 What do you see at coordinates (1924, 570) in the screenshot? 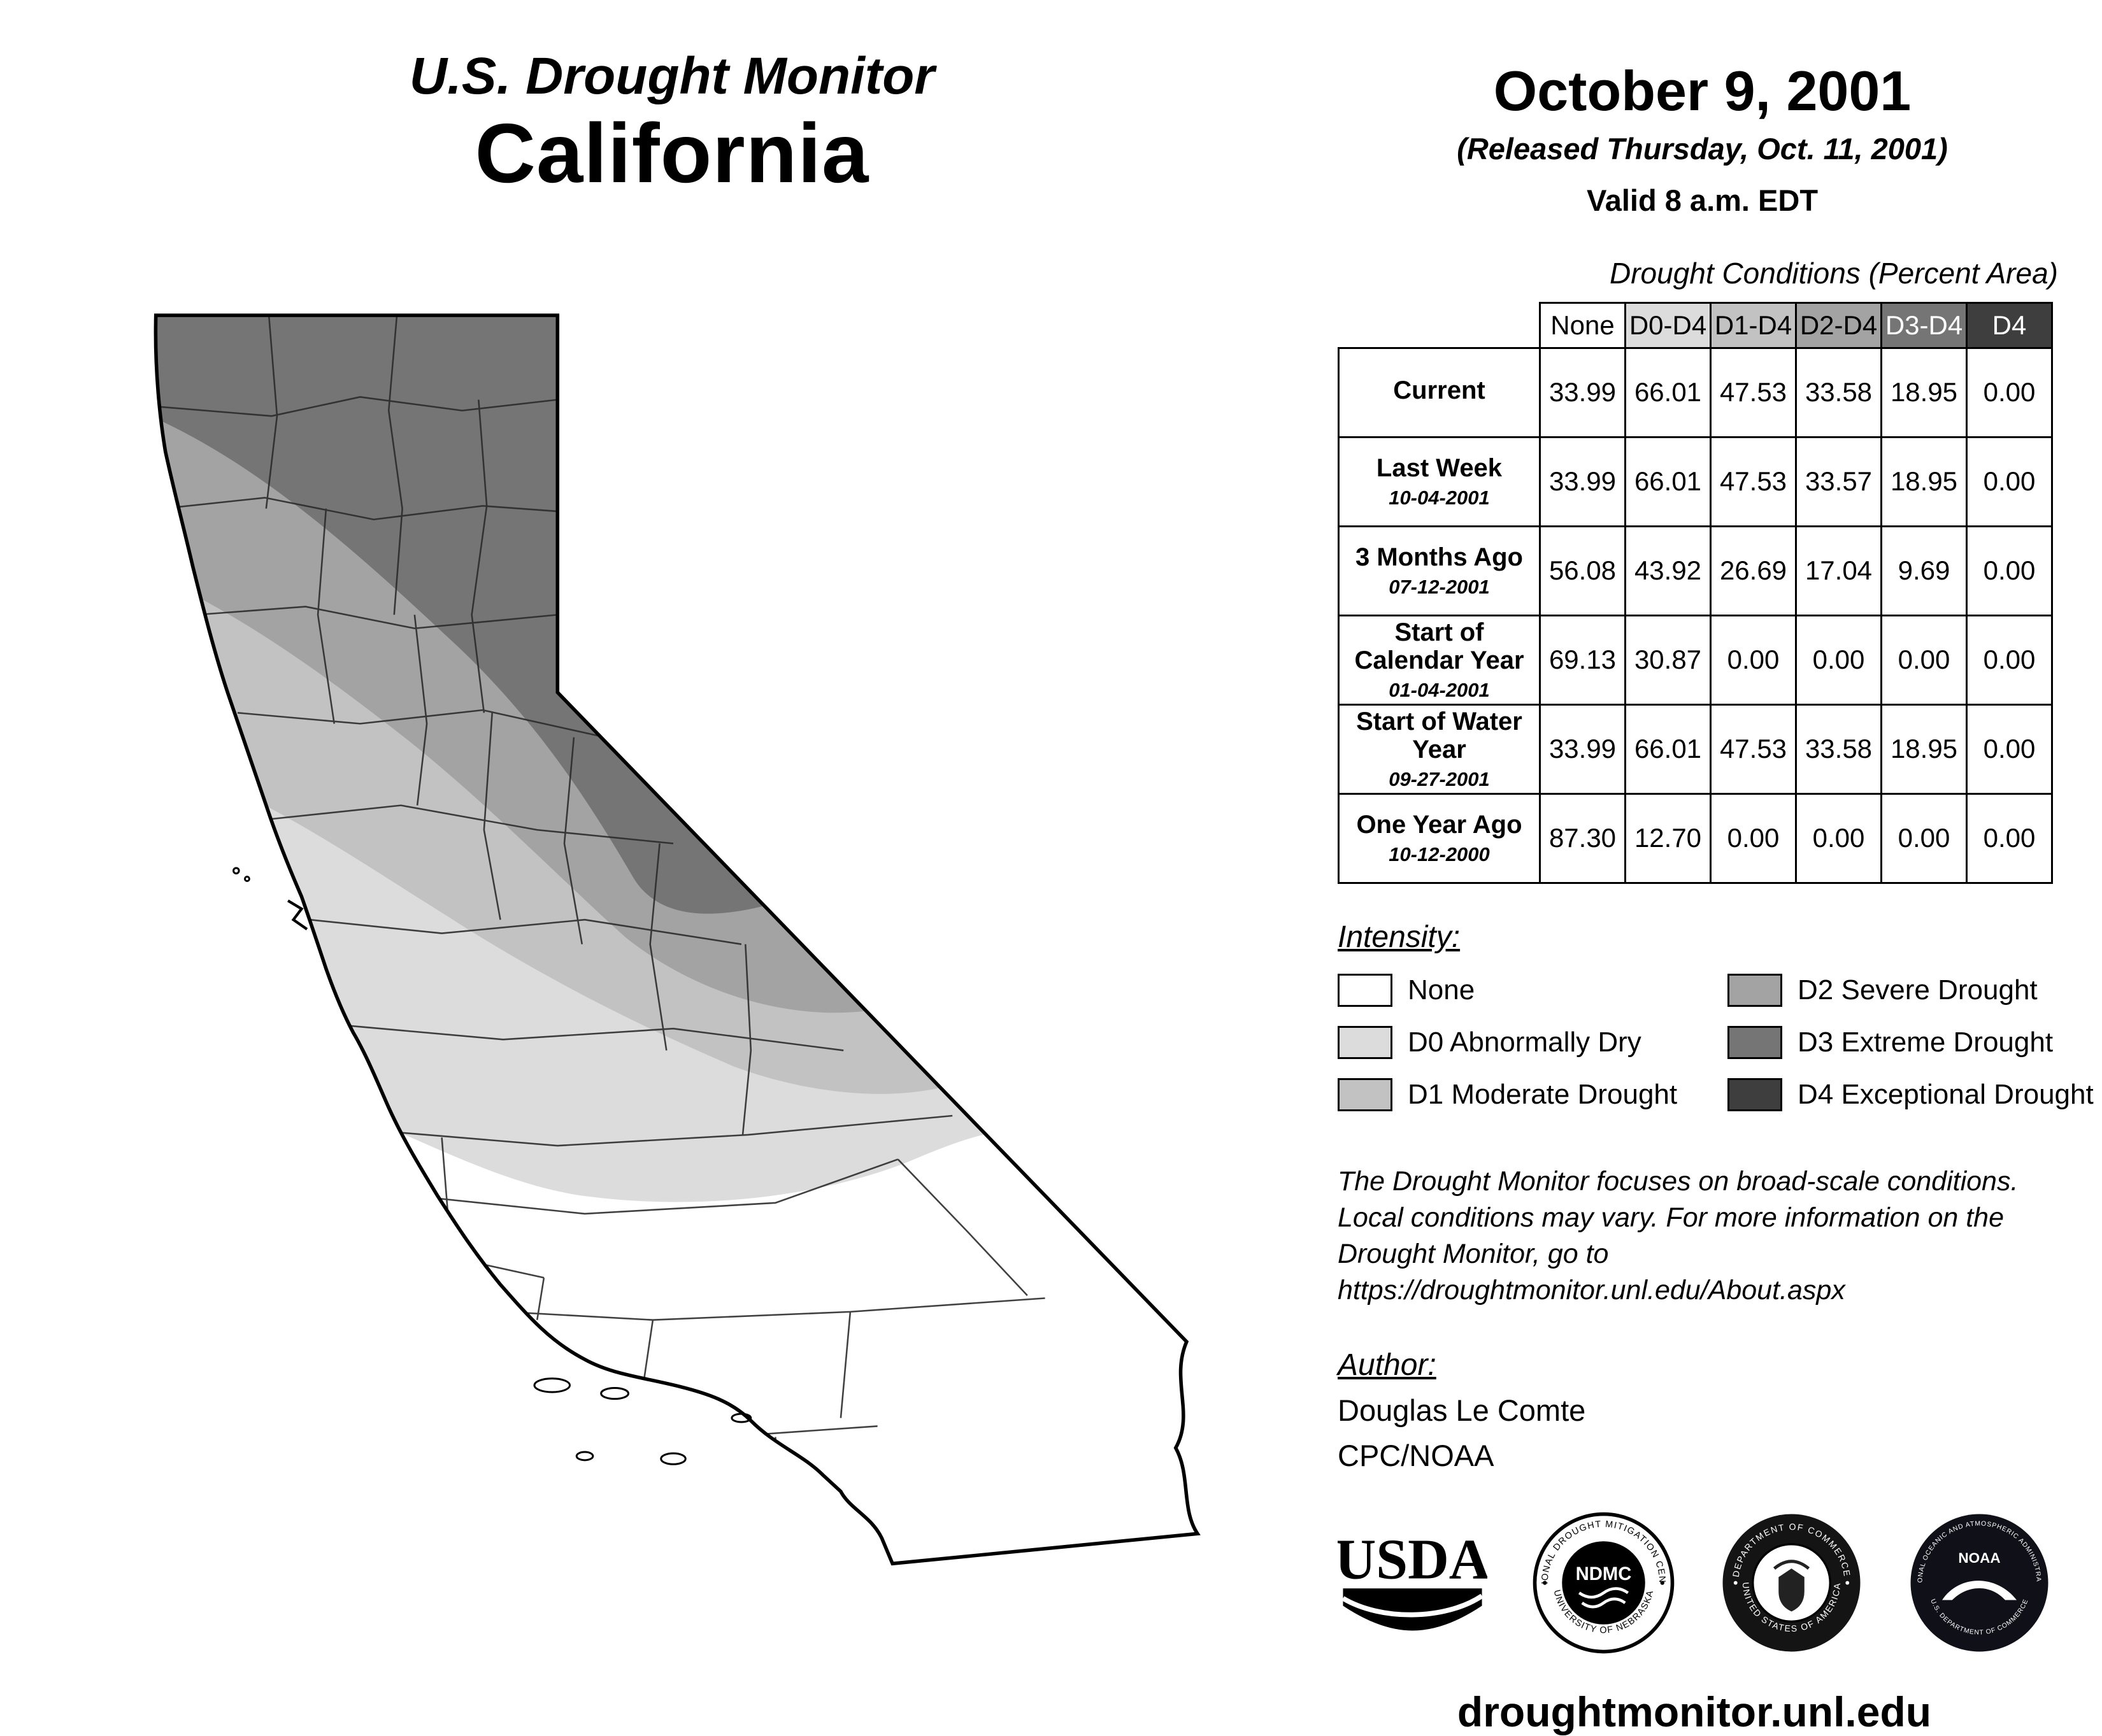
I see `percent-value-cell: 9.69` at bounding box center [1924, 570].